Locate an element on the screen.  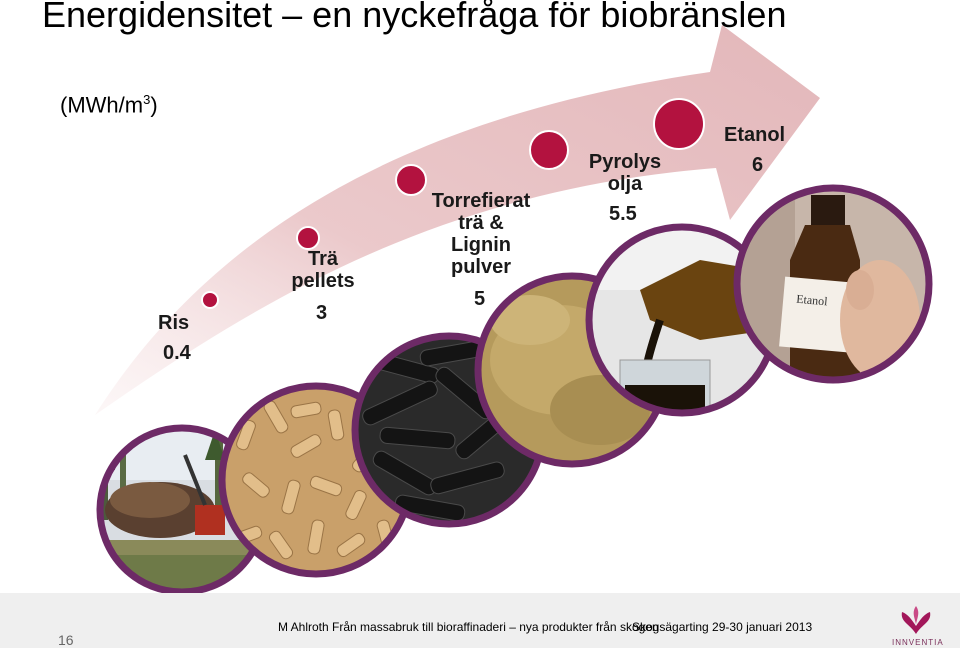
value-torrefierat: 5 is located at coordinates (480, 299).